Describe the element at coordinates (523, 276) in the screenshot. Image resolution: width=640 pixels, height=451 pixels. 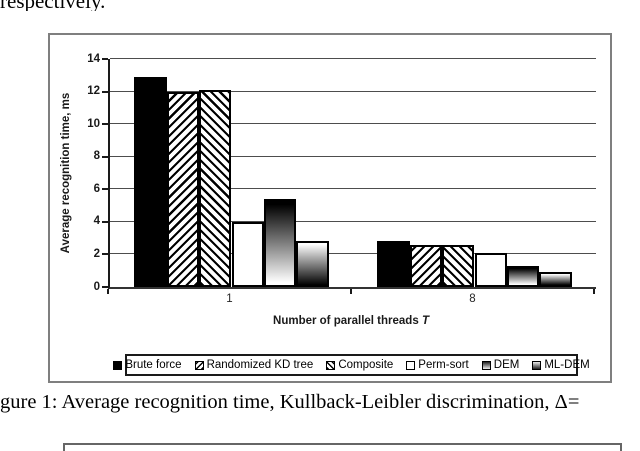
I see `bar-dem-t8` at that location.